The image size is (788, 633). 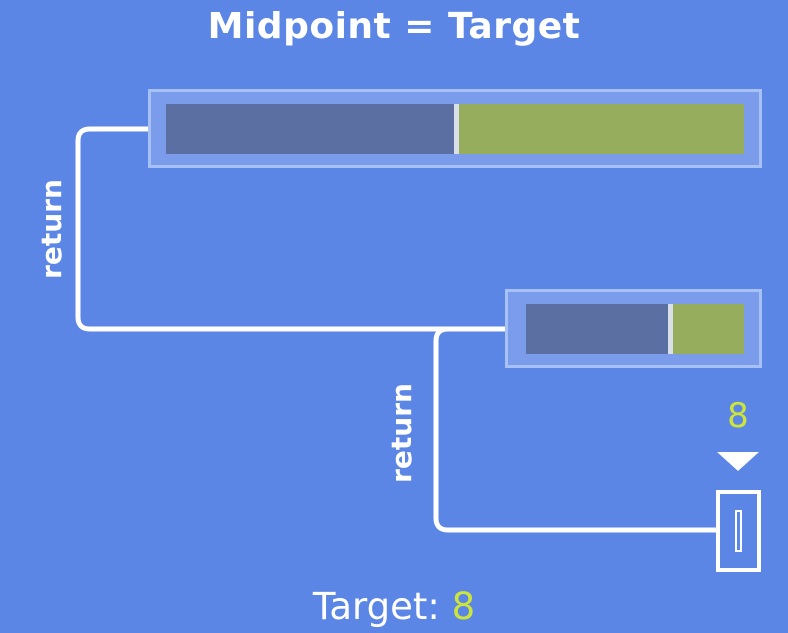 I want to click on full-array-bar, so click(x=455, y=129).